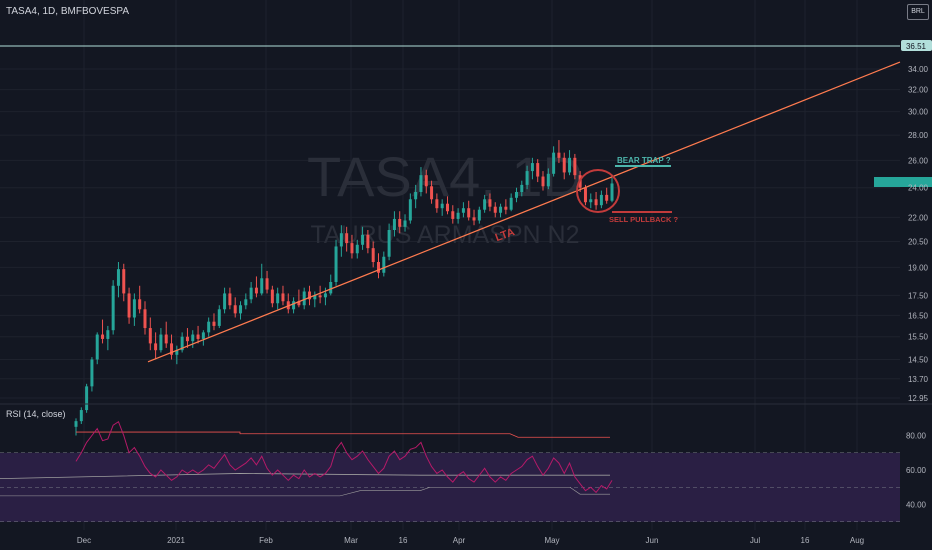  Describe the element at coordinates (644, 160) in the screenshot. I see `bear-trap-label: BEAR TRAP ?` at that location.